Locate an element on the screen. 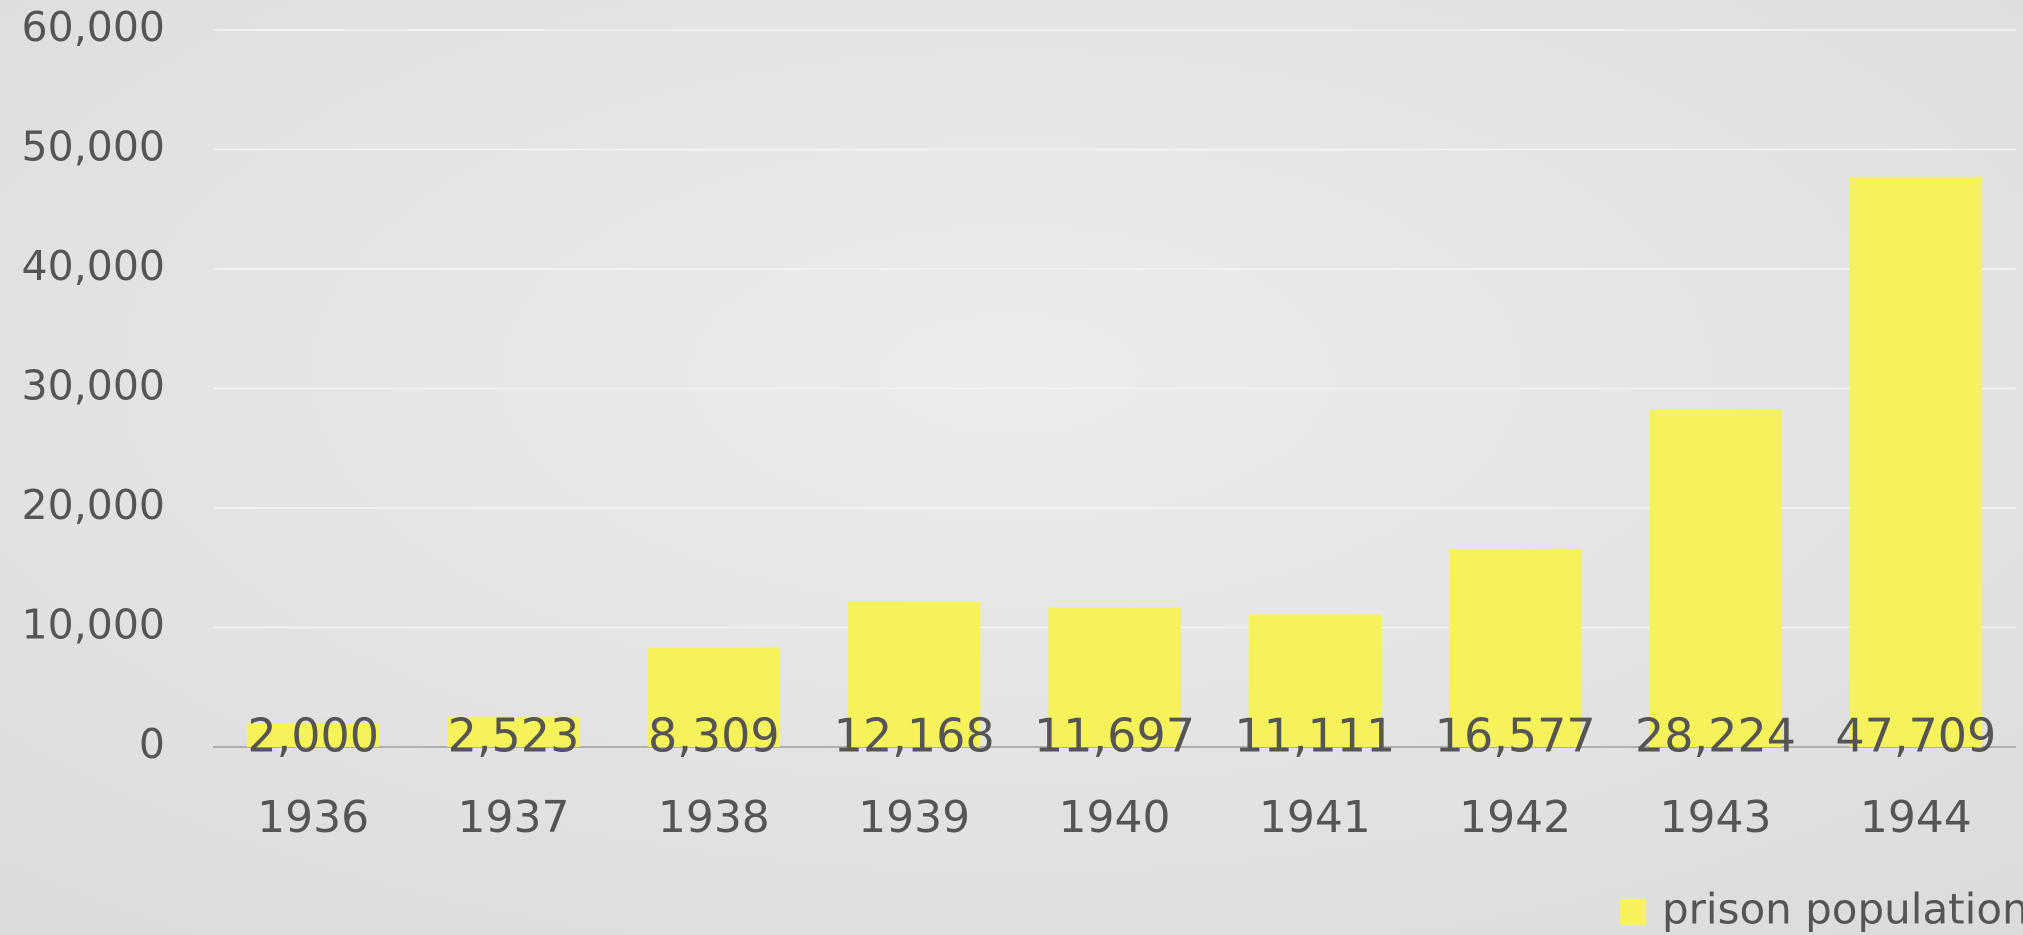 This screenshot has height=935, width=2023. legend-swatch is located at coordinates (1633, 912).